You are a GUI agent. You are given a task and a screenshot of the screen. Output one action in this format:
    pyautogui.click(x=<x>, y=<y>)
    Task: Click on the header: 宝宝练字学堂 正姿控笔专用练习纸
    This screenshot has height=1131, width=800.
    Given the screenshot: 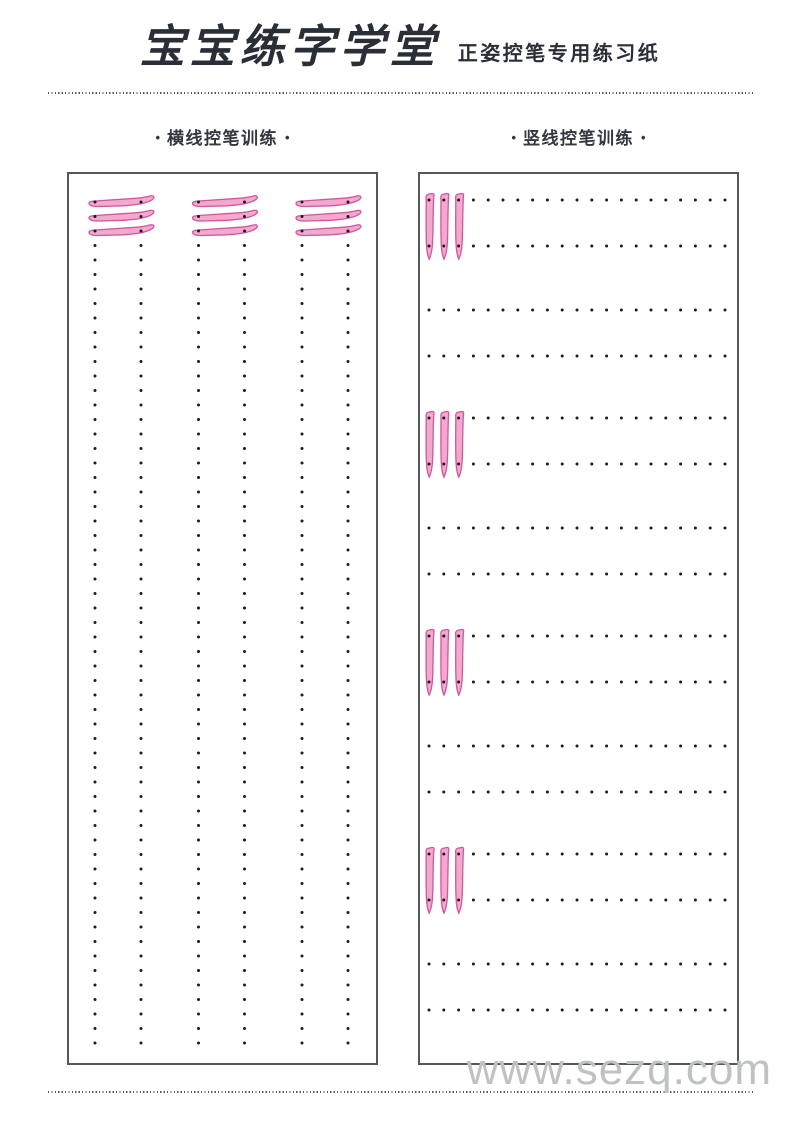 What is the action you would take?
    pyautogui.click(x=400, y=47)
    